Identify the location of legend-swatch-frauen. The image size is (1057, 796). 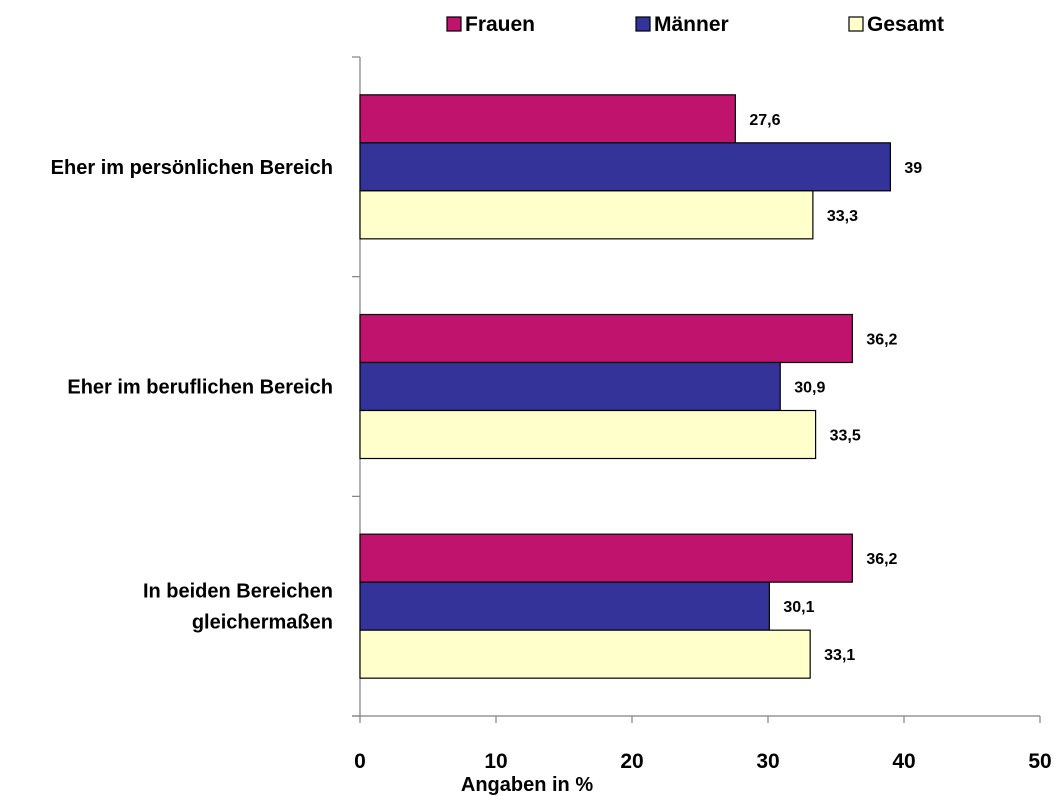
(454, 24).